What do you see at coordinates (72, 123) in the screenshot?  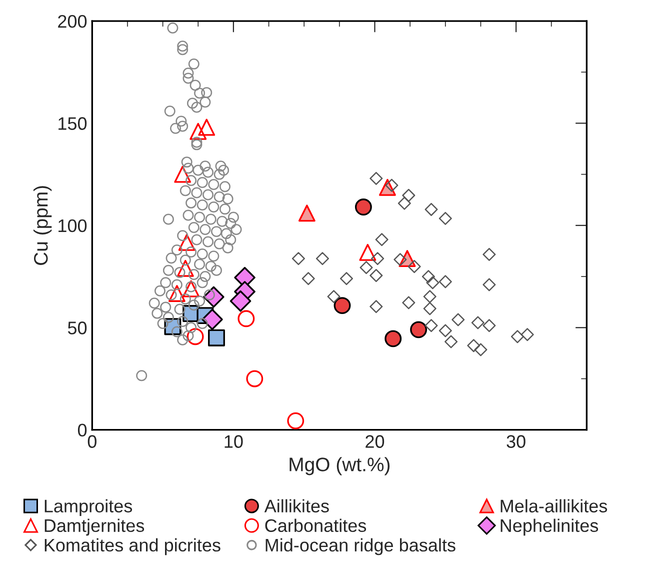 I see `y-tick-label: 150` at bounding box center [72, 123].